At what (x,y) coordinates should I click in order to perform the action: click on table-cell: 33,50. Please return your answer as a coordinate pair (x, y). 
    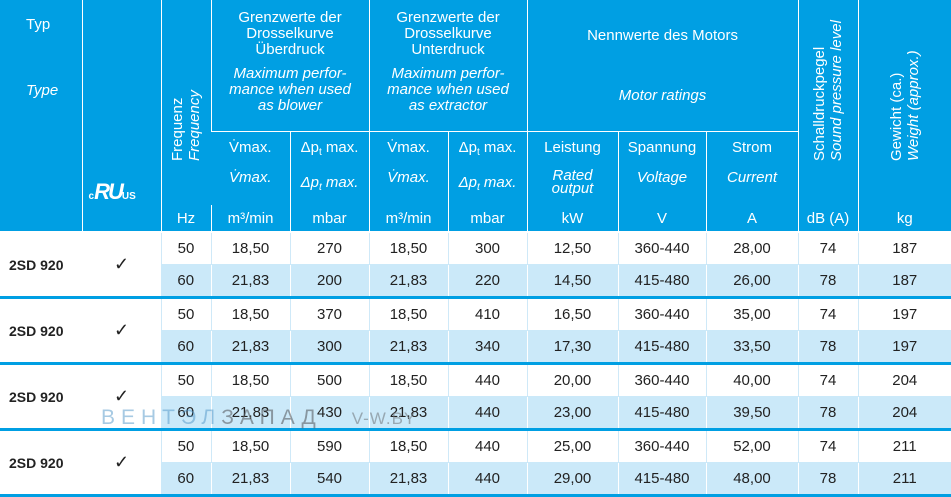
    Looking at the image, I should click on (751, 347).